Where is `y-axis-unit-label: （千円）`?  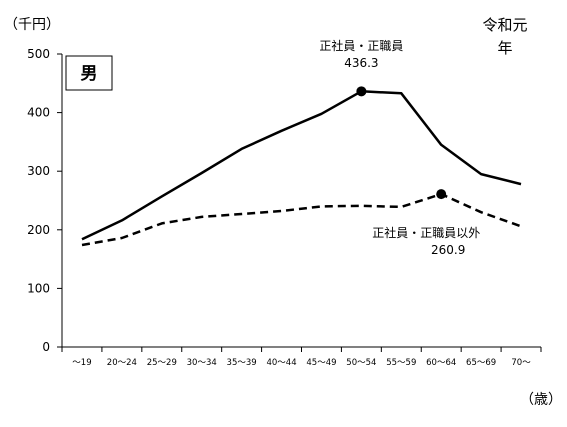 y-axis-unit-label: （千円） is located at coordinates (32, 25).